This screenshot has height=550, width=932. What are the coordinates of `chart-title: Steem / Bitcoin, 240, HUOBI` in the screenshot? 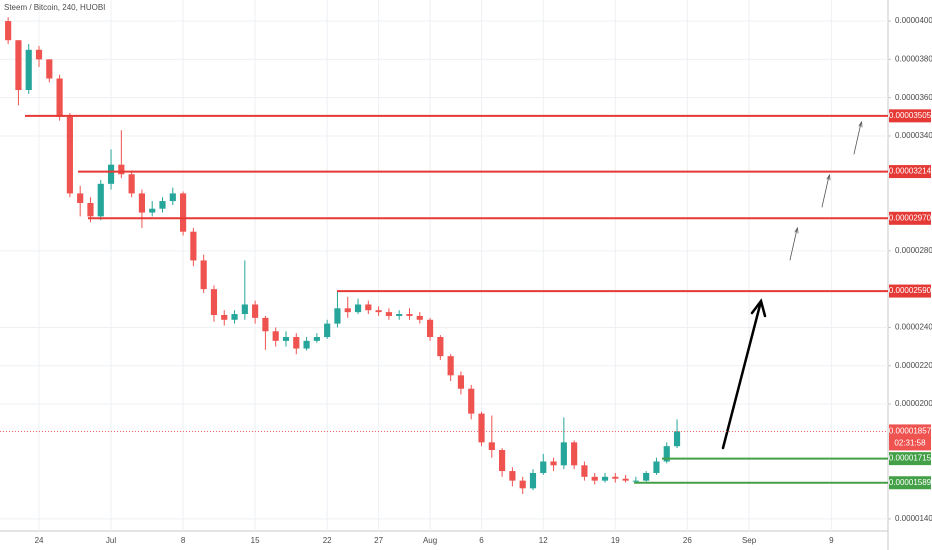 It's located at (54, 7).